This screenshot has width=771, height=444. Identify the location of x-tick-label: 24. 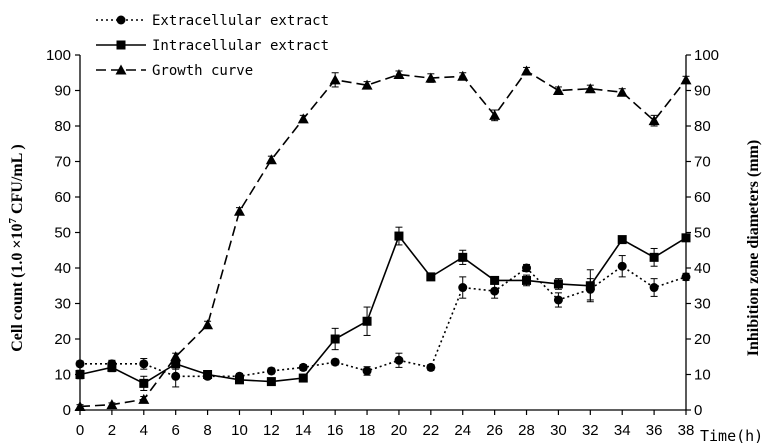
(462, 430).